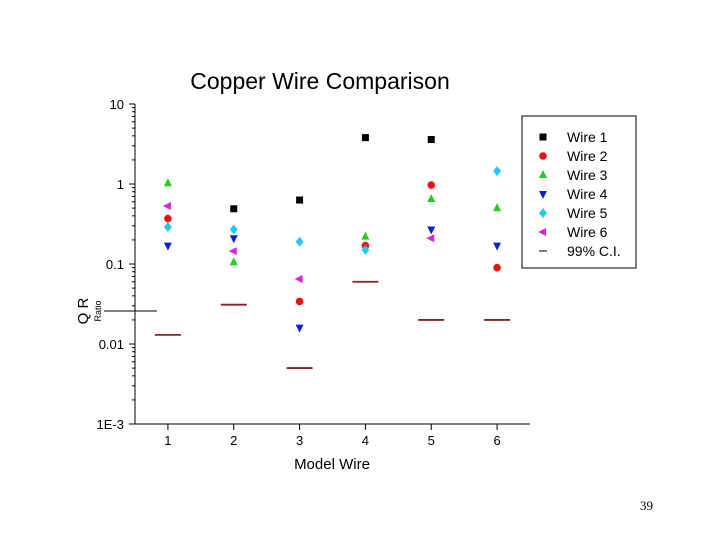  I want to click on x-tick-label: 3, so click(299, 440).